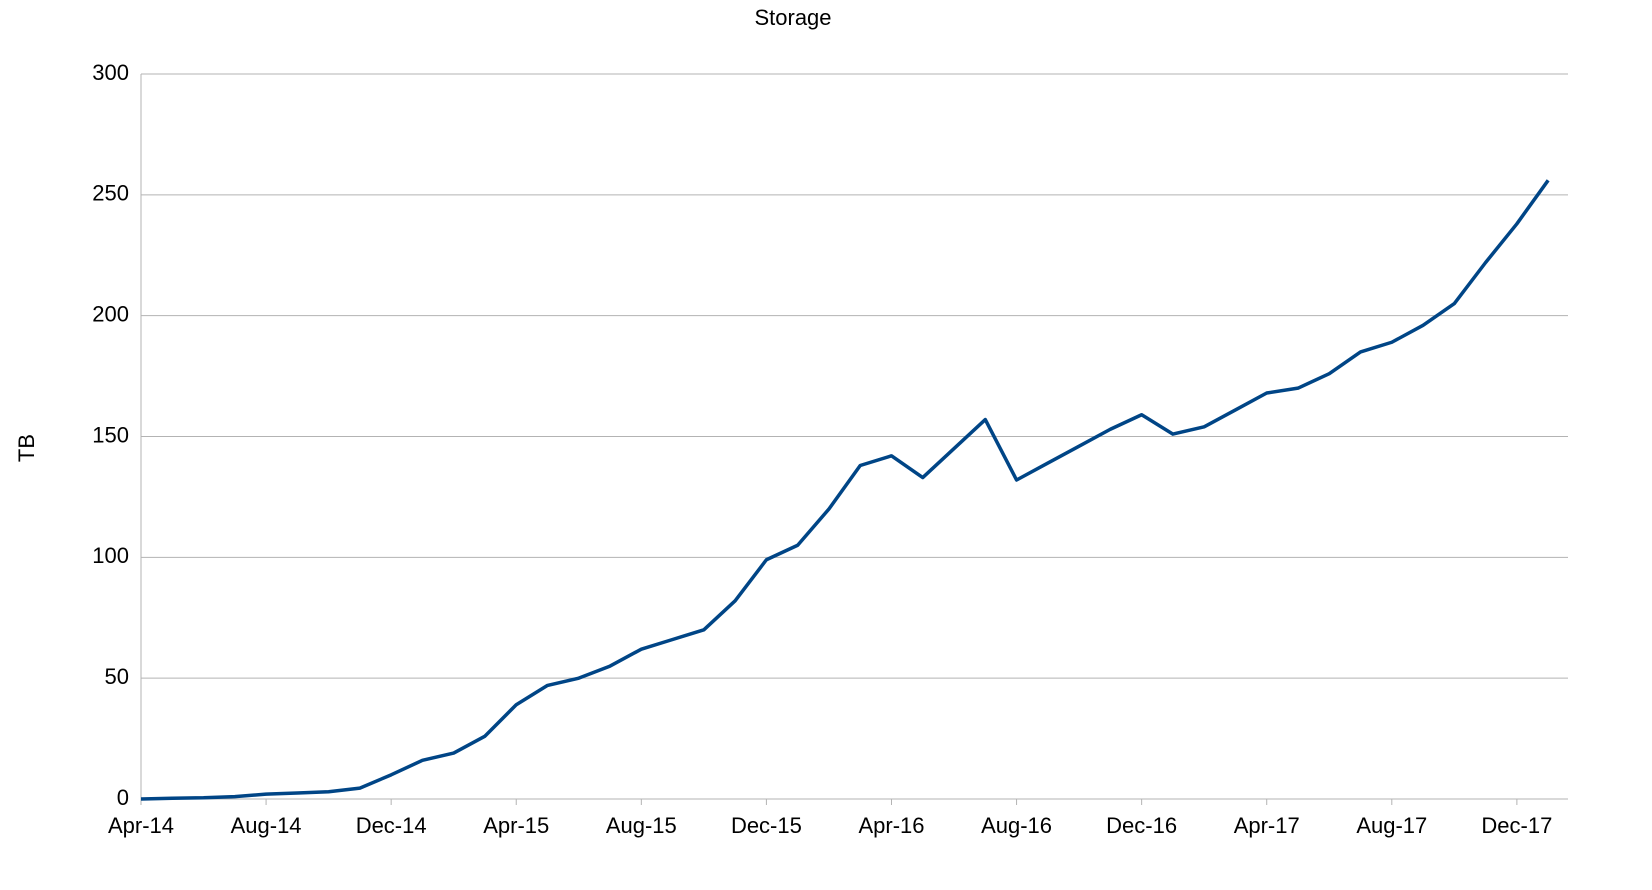 The height and width of the screenshot is (890, 1652). Describe the element at coordinates (1391, 825) in the screenshot. I see `x-tick-label: Aug-17` at that location.